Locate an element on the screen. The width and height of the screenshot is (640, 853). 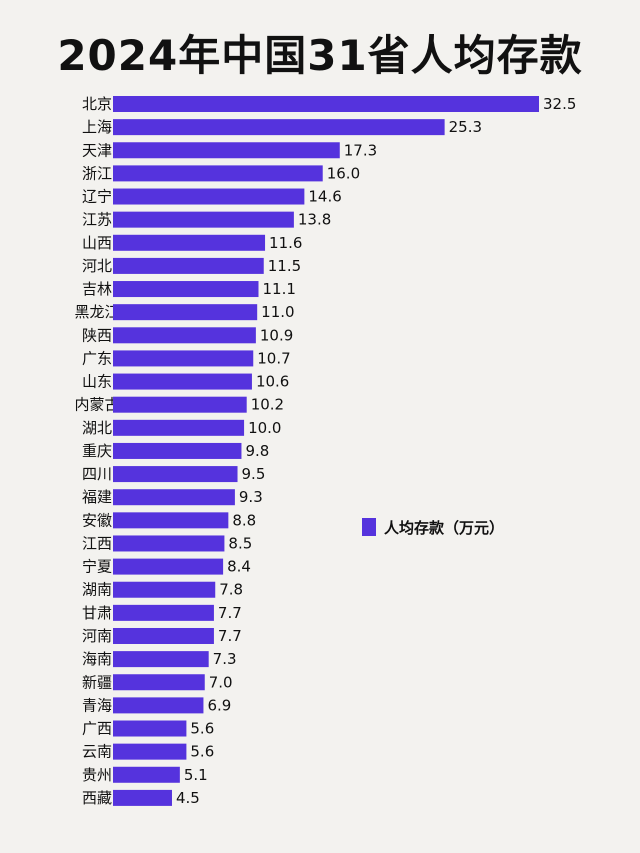
value-label: 10.9 is located at coordinates (276, 335).